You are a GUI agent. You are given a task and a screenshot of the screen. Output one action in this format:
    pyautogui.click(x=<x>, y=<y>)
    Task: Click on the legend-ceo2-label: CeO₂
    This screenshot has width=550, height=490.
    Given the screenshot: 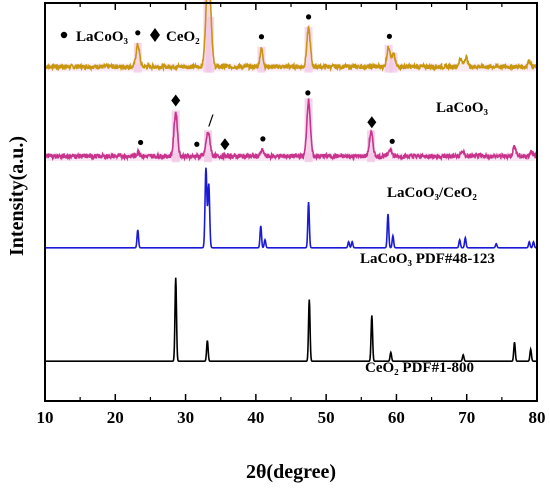 What is the action you would take?
    pyautogui.click(x=183, y=37)
    